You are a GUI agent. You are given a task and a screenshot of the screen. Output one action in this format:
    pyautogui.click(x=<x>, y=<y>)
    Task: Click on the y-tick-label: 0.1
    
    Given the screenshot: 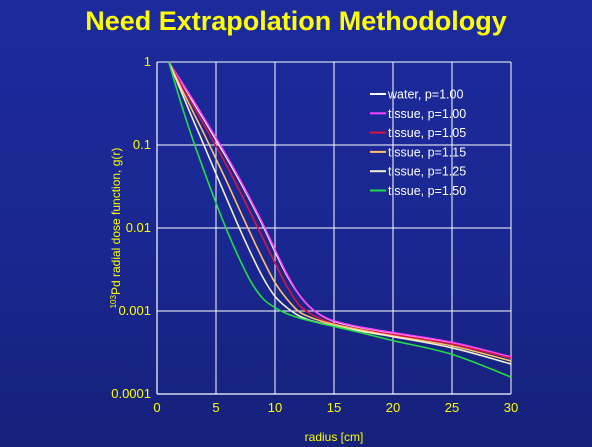 What is the action you would take?
    pyautogui.click(x=142, y=144)
    